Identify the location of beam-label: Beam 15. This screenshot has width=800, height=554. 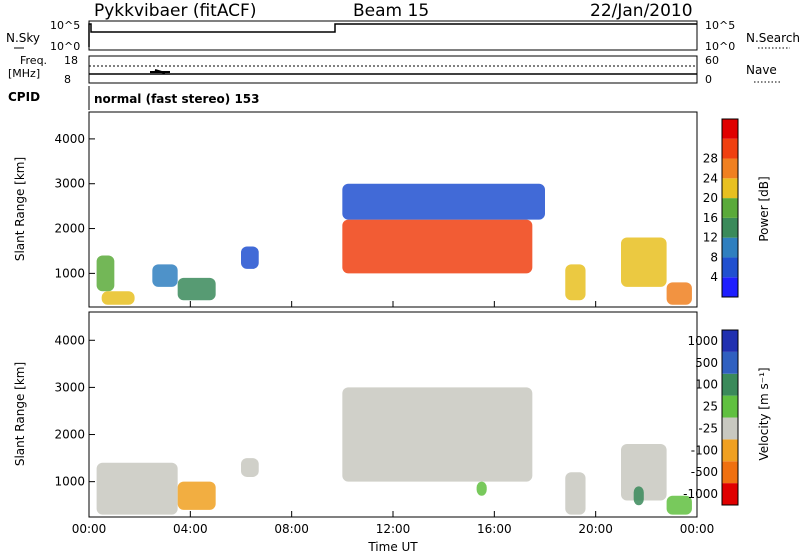
(391, 11).